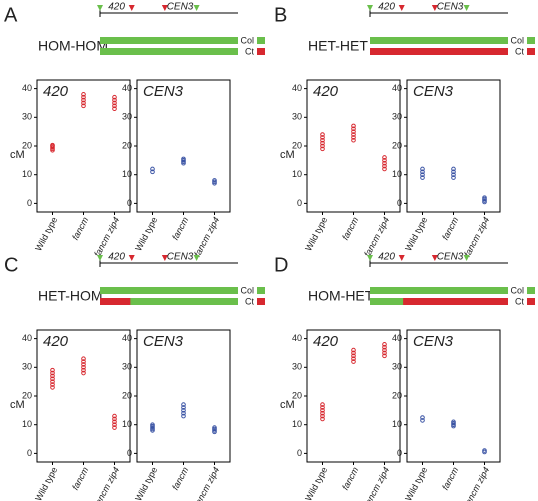 The image size is (538, 501). What do you see at coordinates (169, 40) in the screenshot?
I see `col-bar` at bounding box center [169, 40].